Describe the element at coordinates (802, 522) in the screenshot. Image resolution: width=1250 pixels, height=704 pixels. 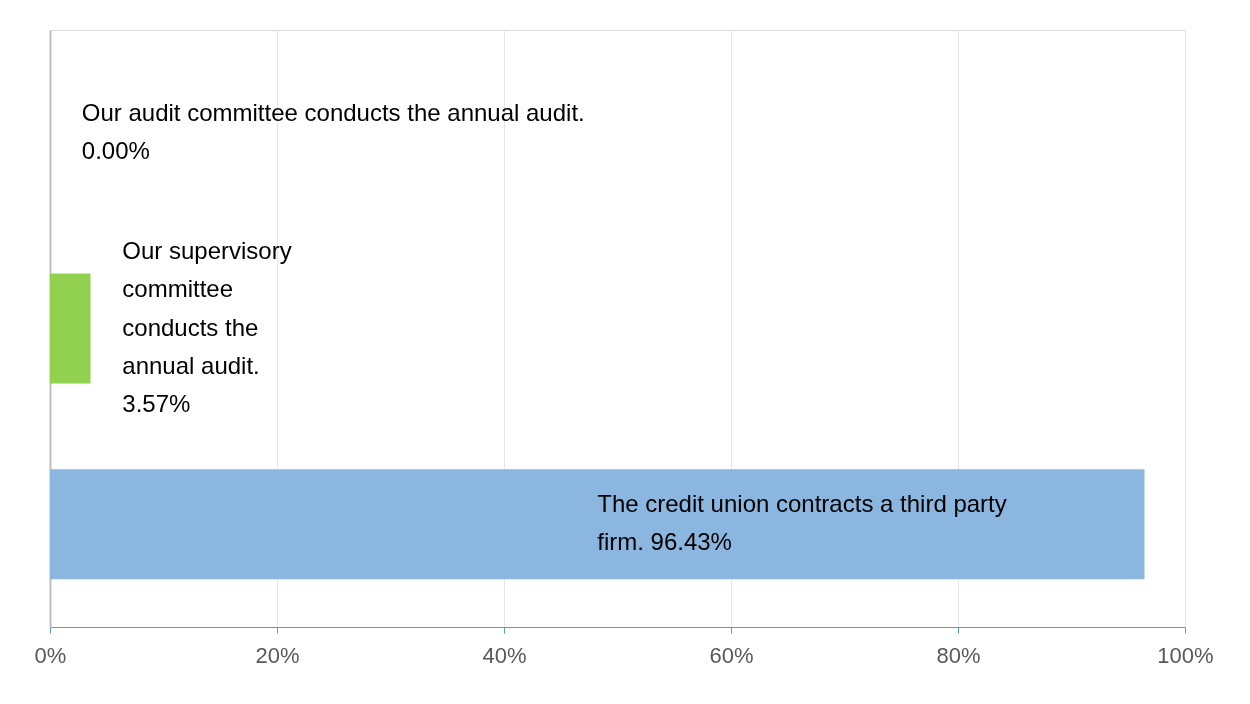
I see `category-label: The credit union contracts a third party firm. 96.43%` at that location.